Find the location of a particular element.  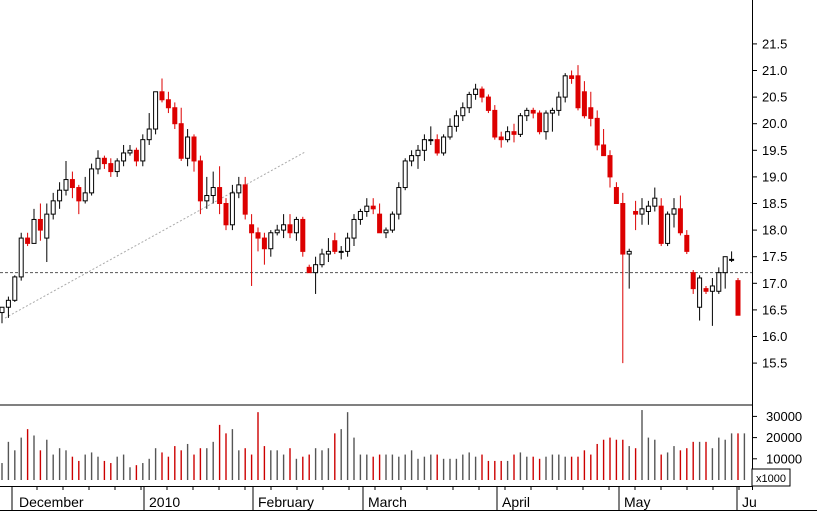

price-tick-label: 19.0 is located at coordinates (774, 176).